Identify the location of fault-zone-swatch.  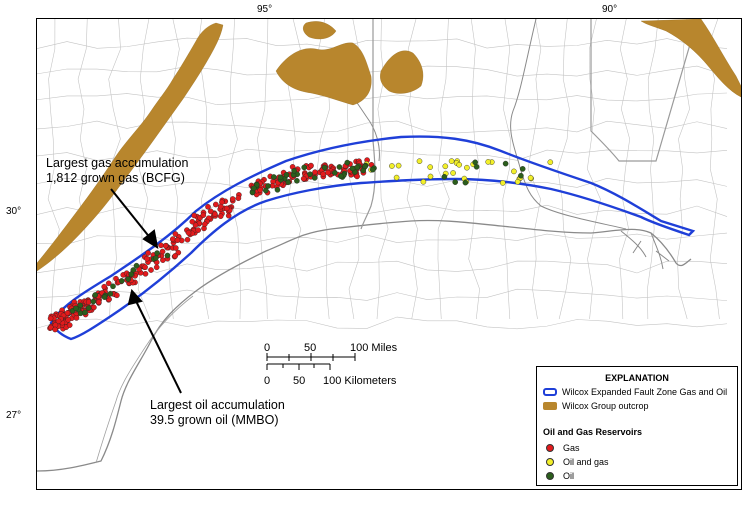
(550, 392).